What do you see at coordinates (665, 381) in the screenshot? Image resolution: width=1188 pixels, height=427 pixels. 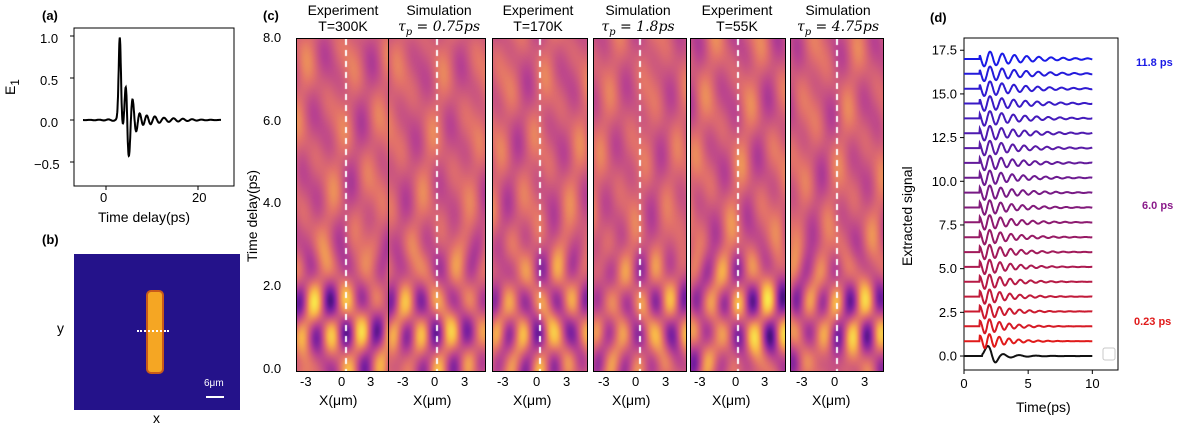 I see `subplot-4-xtick-3: 3` at bounding box center [665, 381].